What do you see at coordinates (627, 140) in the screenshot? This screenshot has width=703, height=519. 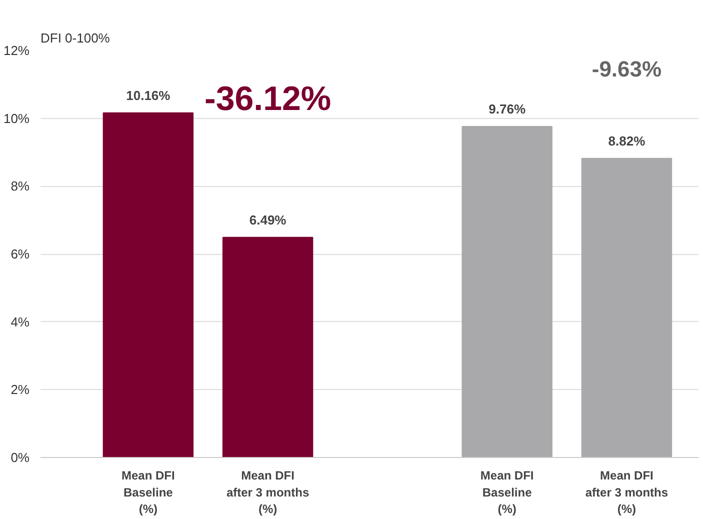 I see `data-label: 8.82%` at bounding box center [627, 140].